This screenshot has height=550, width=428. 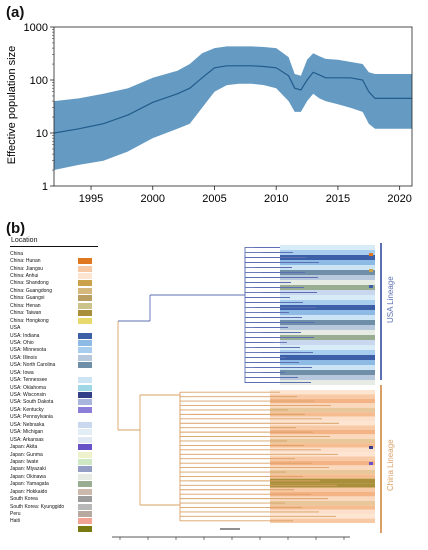 What do you see at coordinates (58, 499) in the screenshot?
I see `legend-item: South Korea` at bounding box center [58, 499].